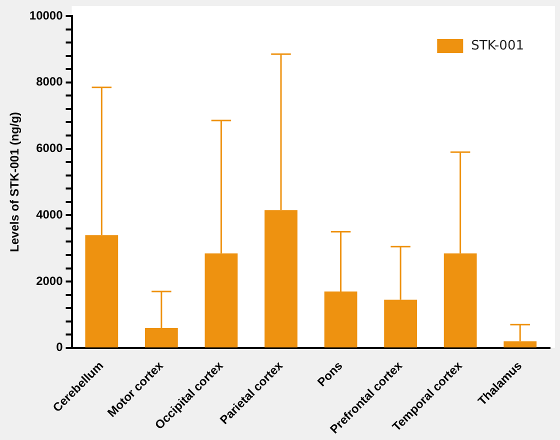 The image size is (560, 440). I want to click on y-tick-label: 0, so click(60, 347).